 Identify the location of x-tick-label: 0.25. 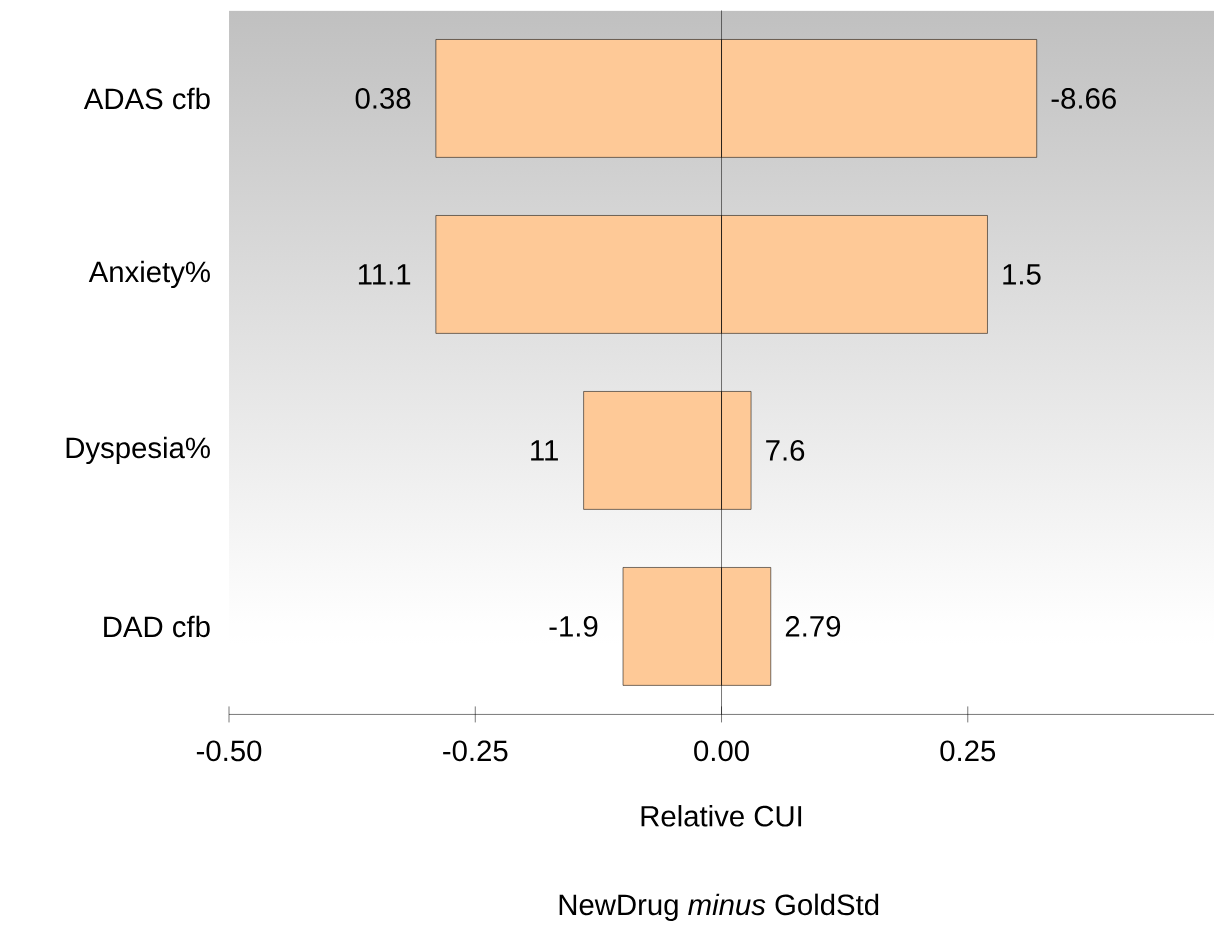
(968, 751).